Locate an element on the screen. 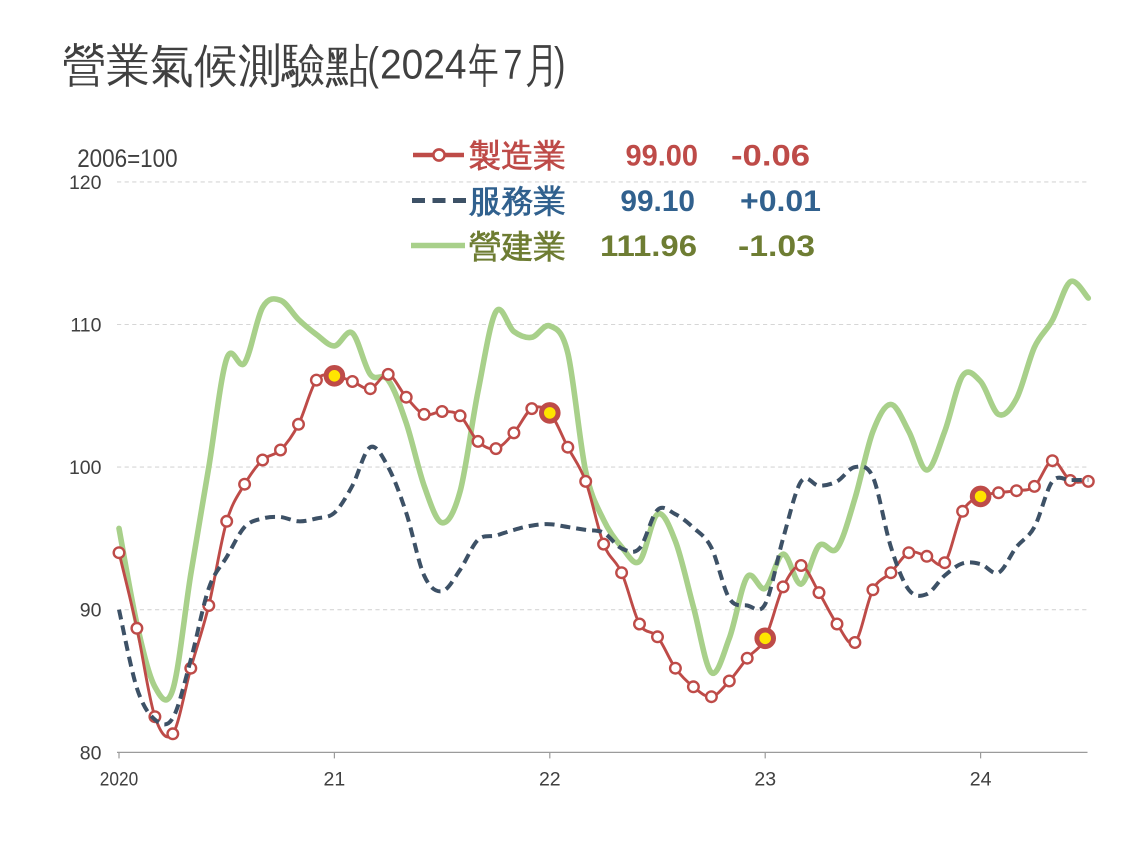 This screenshot has height=853, width=1138. svg-text: 2006=100 is located at coordinates (127, 159).